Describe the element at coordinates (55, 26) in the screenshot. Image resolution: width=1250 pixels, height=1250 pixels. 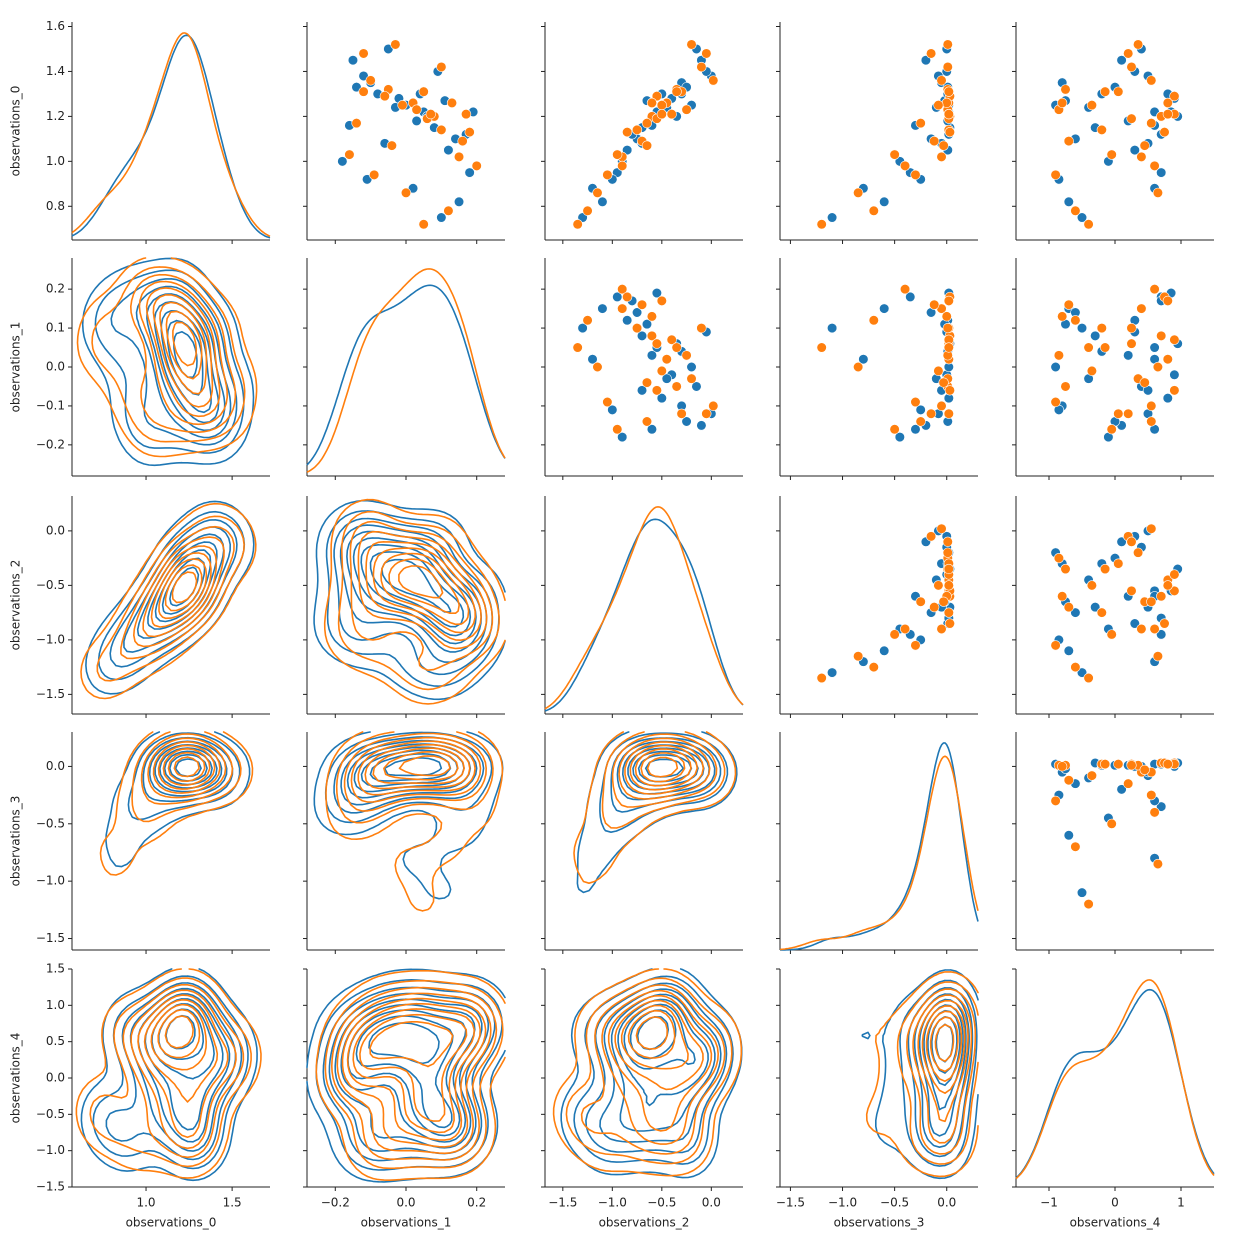
I see `y-tick-label: 1.6` at that location.